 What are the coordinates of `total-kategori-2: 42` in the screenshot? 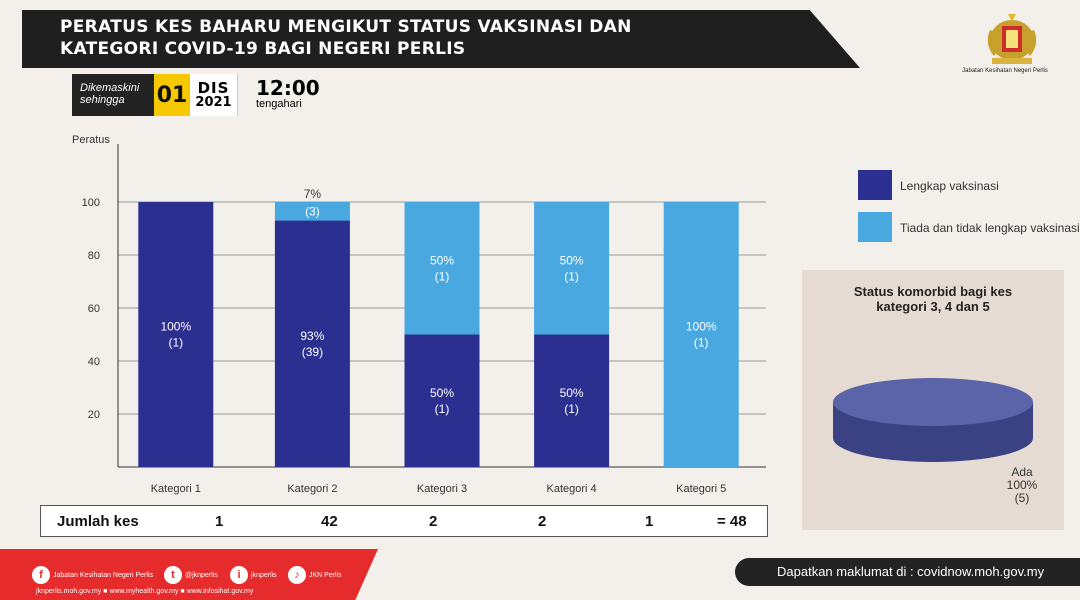 It's located at (329, 521).